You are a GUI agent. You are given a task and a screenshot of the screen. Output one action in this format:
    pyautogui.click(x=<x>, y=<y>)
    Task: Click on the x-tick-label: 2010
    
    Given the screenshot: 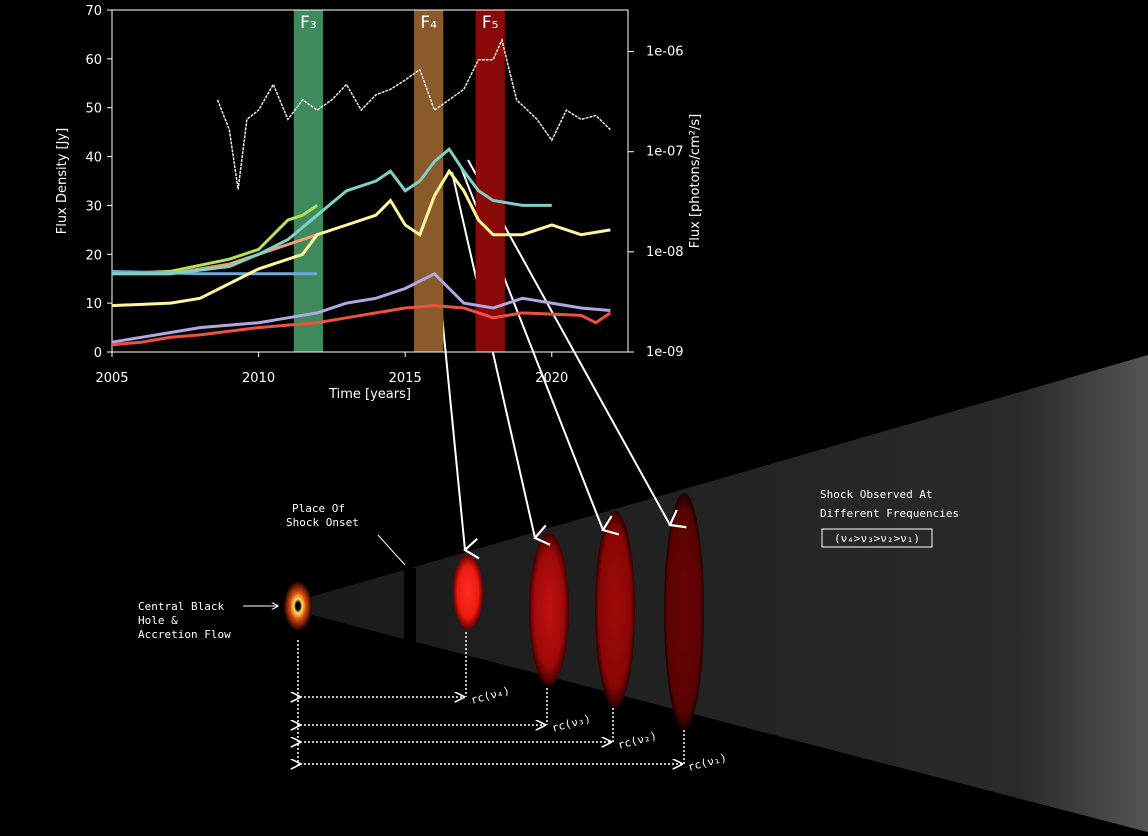 What is the action you would take?
    pyautogui.click(x=258, y=378)
    